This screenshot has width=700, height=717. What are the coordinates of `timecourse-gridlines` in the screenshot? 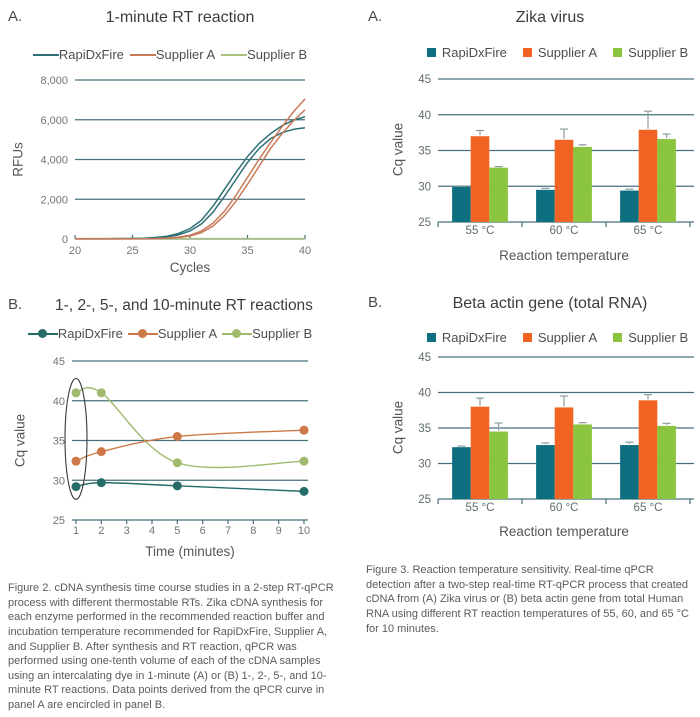 It's located at (190, 420).